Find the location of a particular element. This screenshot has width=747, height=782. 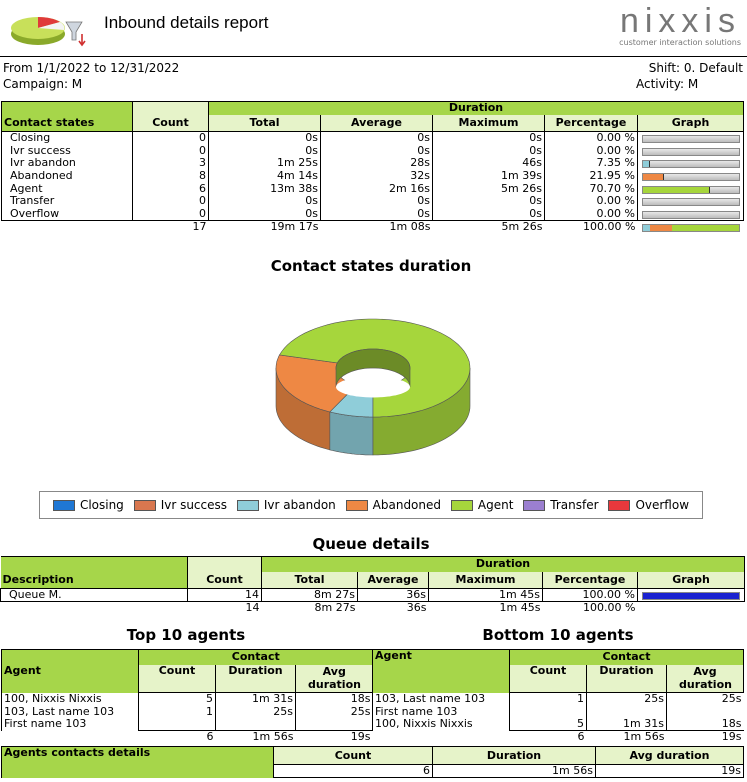

state-count: 3 is located at coordinates (170, 163).